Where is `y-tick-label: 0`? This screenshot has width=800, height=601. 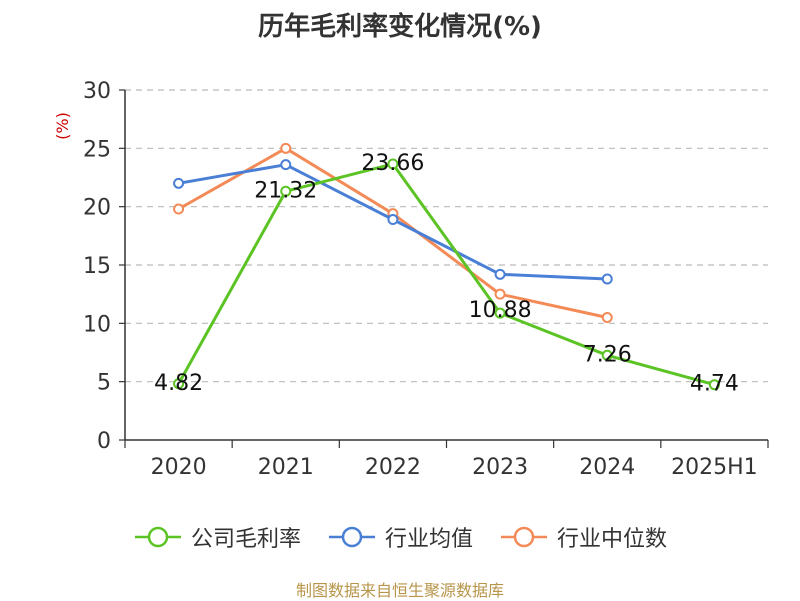
y-tick-label: 0 is located at coordinates (104, 441).